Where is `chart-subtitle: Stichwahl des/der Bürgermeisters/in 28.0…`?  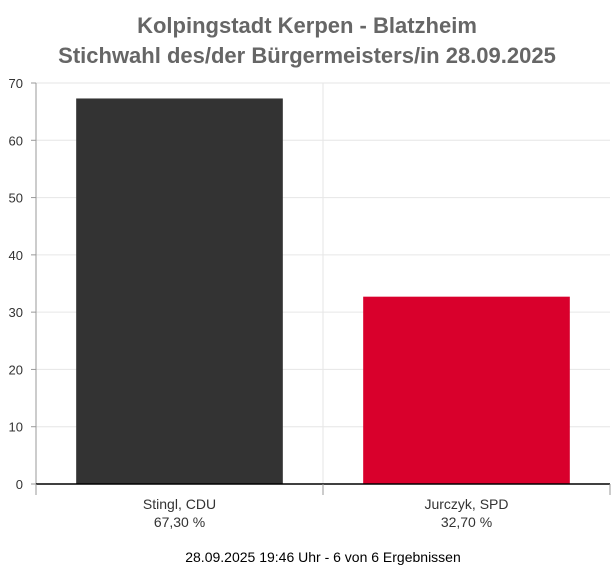 chart-subtitle: Stichwahl des/der Bürgermeisters/in 28.0… is located at coordinates (307, 55).